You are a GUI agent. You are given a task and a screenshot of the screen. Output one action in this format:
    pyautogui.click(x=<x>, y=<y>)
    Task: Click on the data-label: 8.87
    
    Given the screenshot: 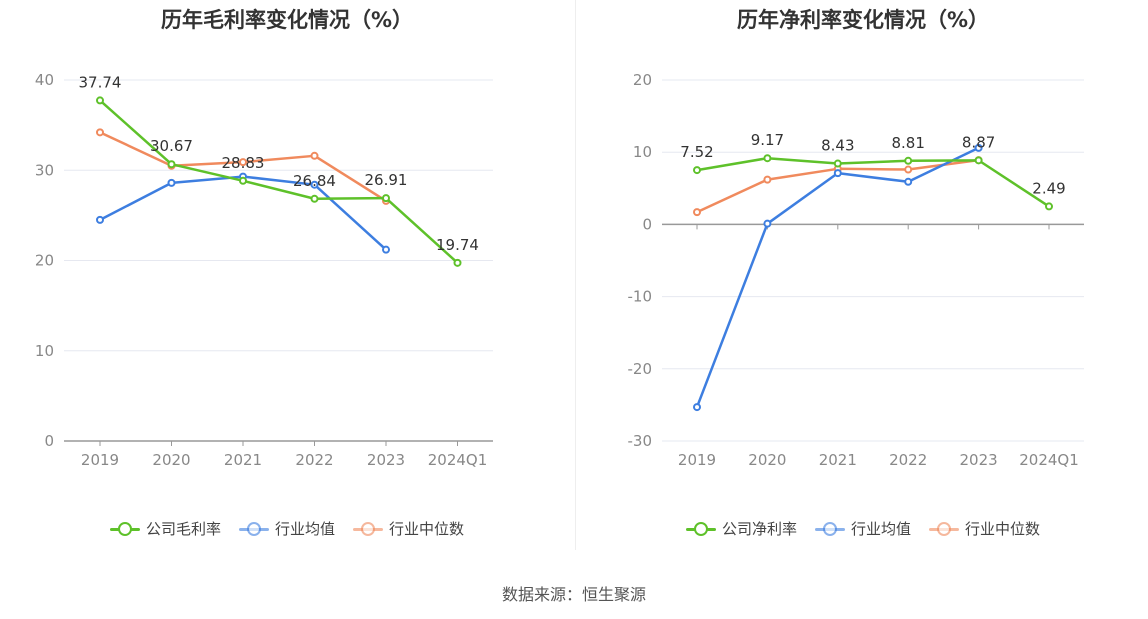 What is the action you would take?
    pyautogui.click(x=978, y=142)
    